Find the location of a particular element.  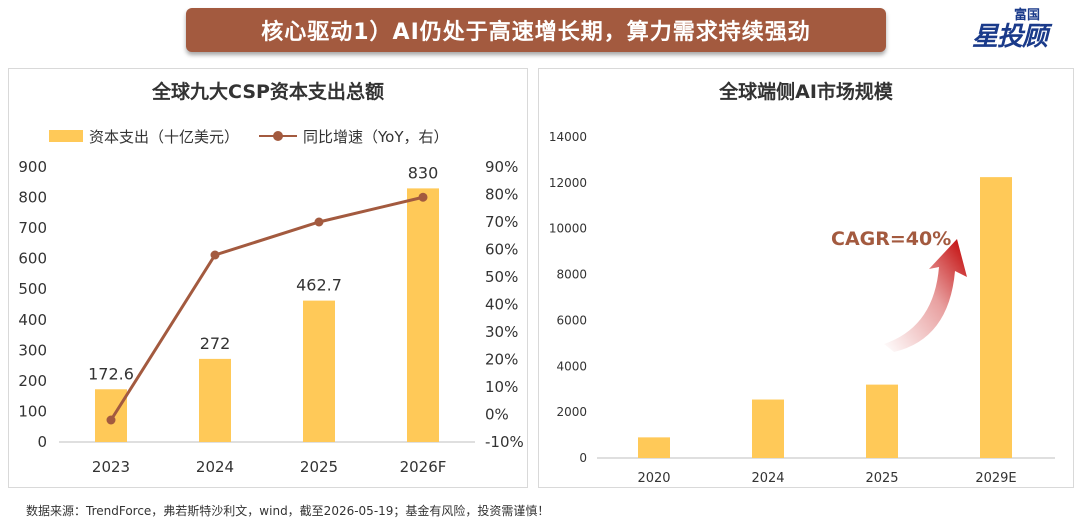

capex-legend: 资本支出（十亿美元） 同比增速（YoY，右） is located at coordinates (249, 136).